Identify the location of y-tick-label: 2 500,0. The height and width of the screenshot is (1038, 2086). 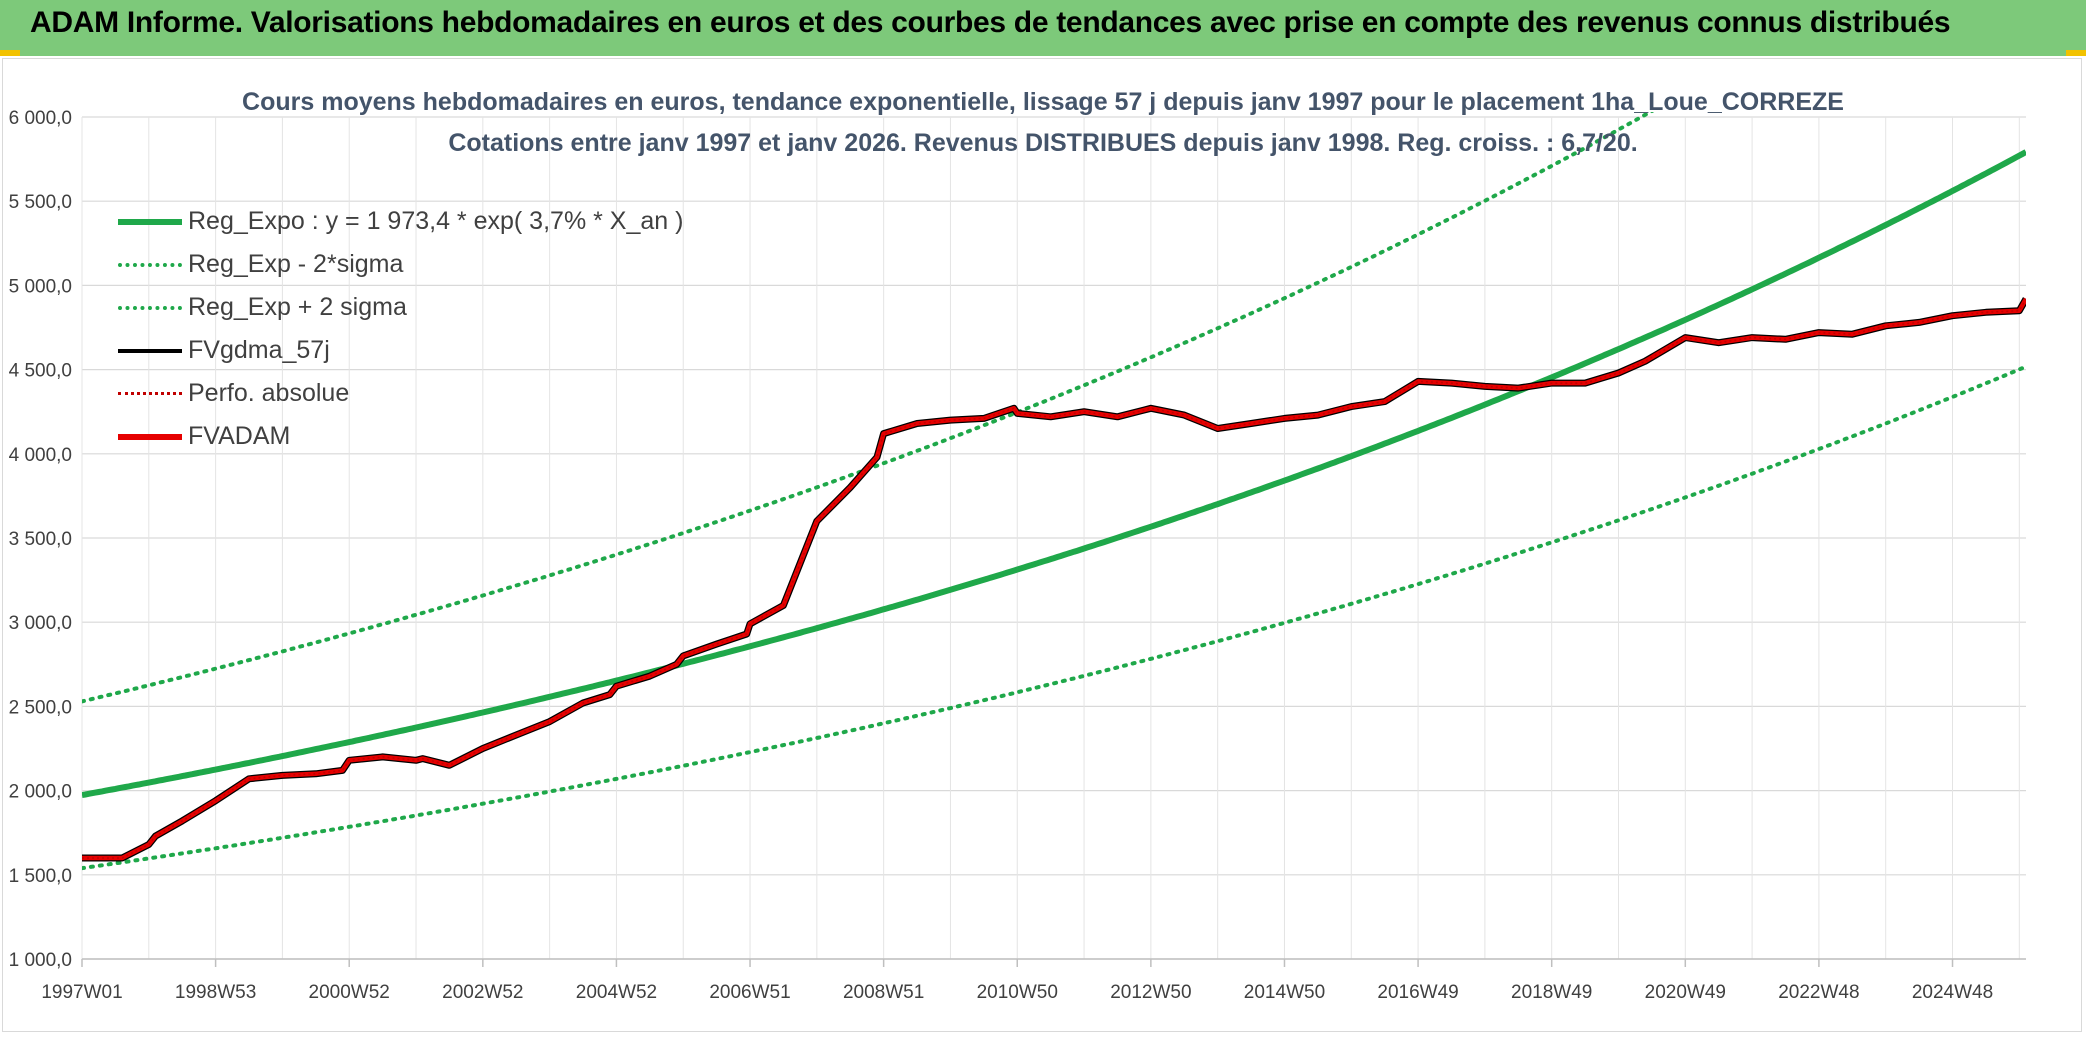
(40, 707).